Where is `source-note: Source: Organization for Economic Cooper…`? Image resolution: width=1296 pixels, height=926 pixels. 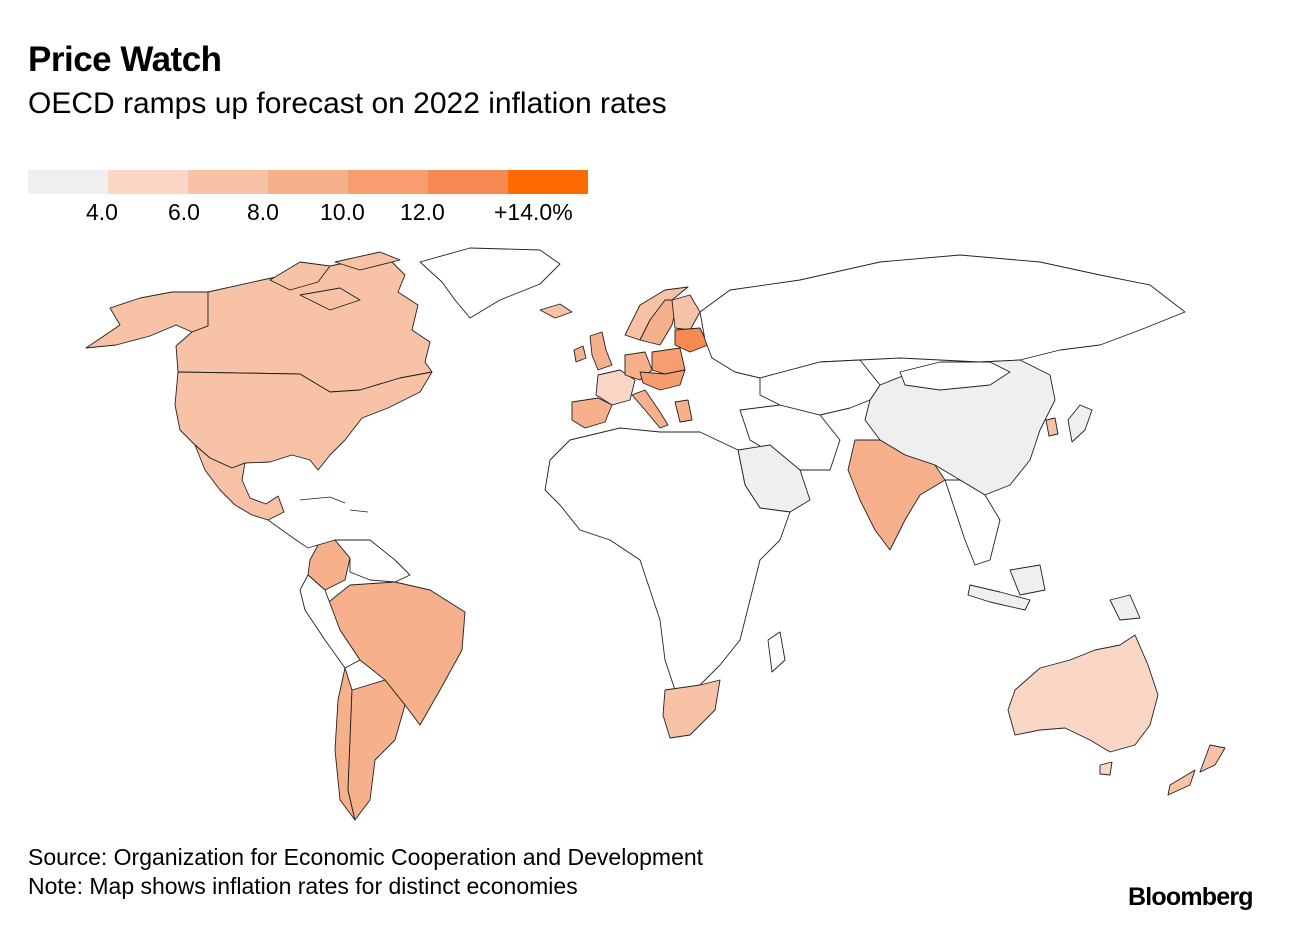 source-note: Source: Organization for Economic Cooper… is located at coordinates (365, 872).